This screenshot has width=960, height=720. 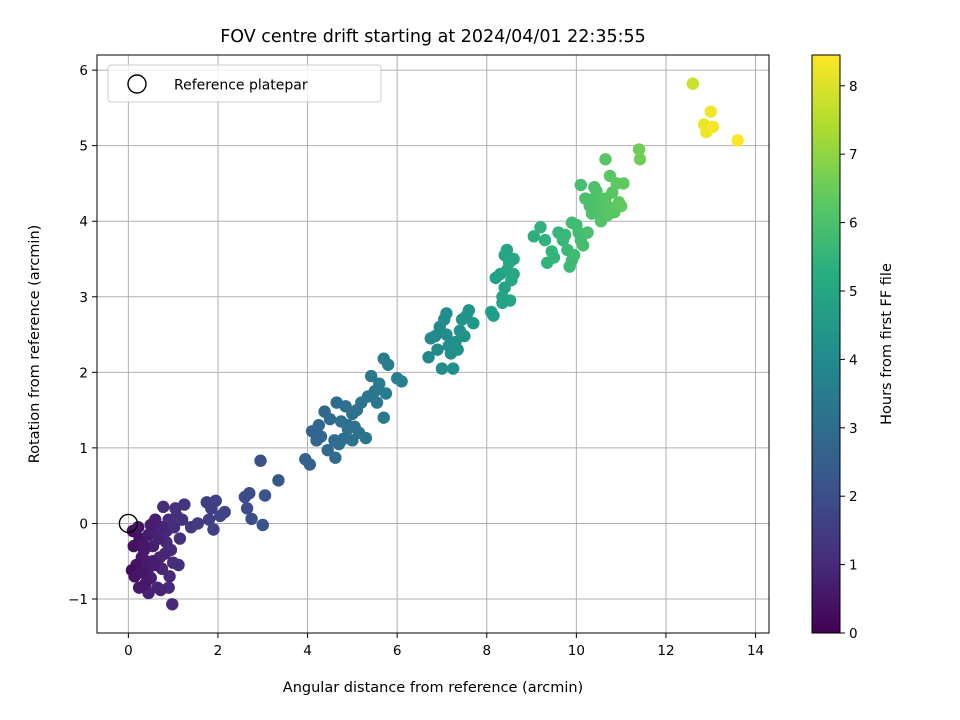 What do you see at coordinates (397, 651) in the screenshot?
I see `x-tick-label: 6` at bounding box center [397, 651].